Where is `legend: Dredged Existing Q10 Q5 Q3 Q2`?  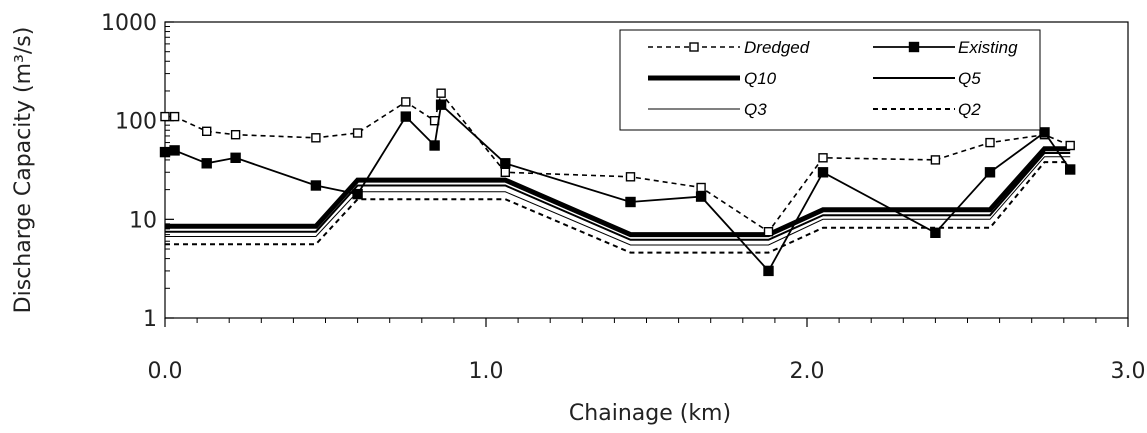 legend: Dredged Existing Q10 Q5 Q3 Q2 is located at coordinates (830, 80).